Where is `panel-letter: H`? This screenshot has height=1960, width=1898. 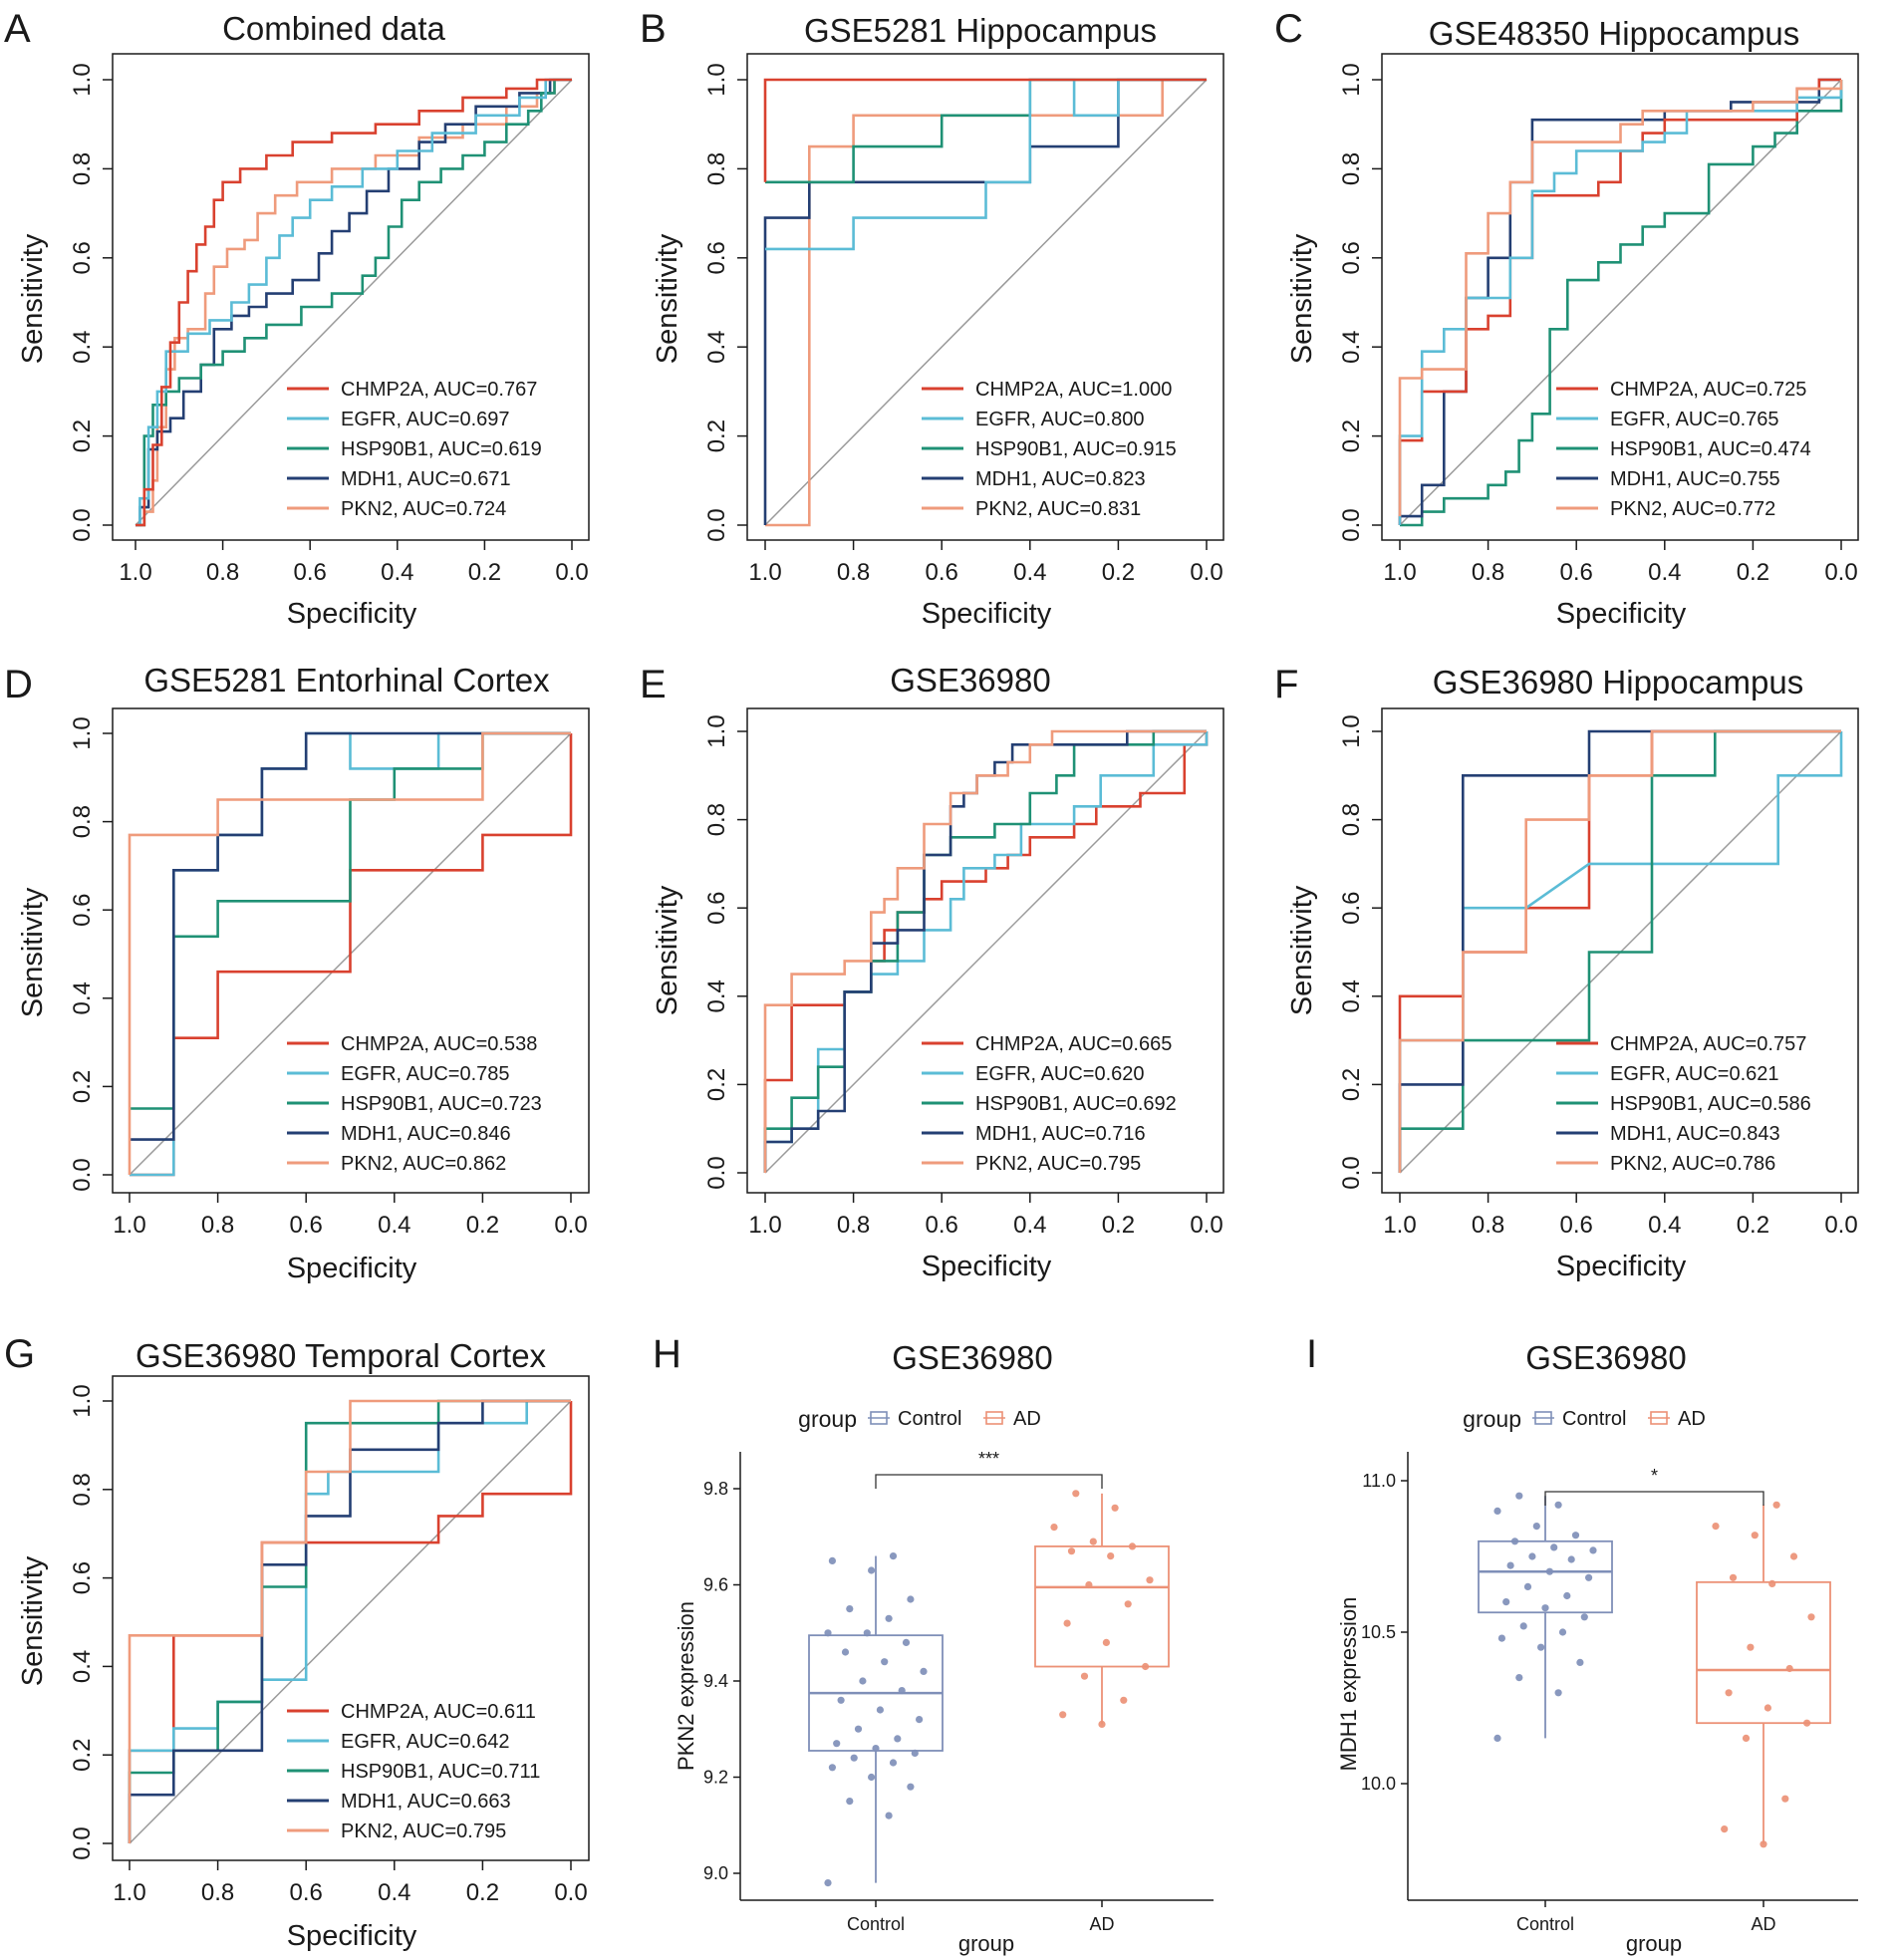
panel-letter: H is located at coordinates (667, 1354).